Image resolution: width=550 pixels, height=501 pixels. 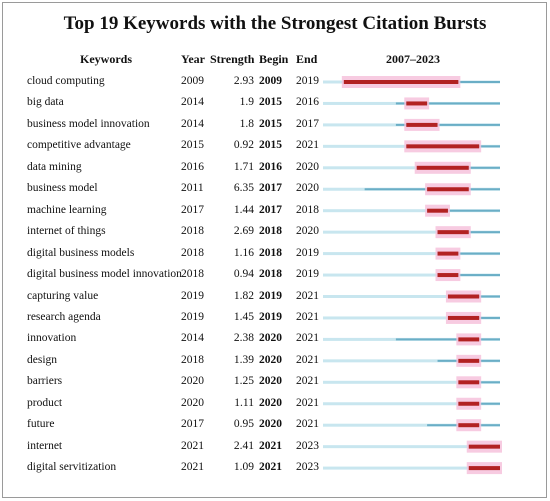 I want to click on begin-cell: 2017, so click(x=270, y=209).